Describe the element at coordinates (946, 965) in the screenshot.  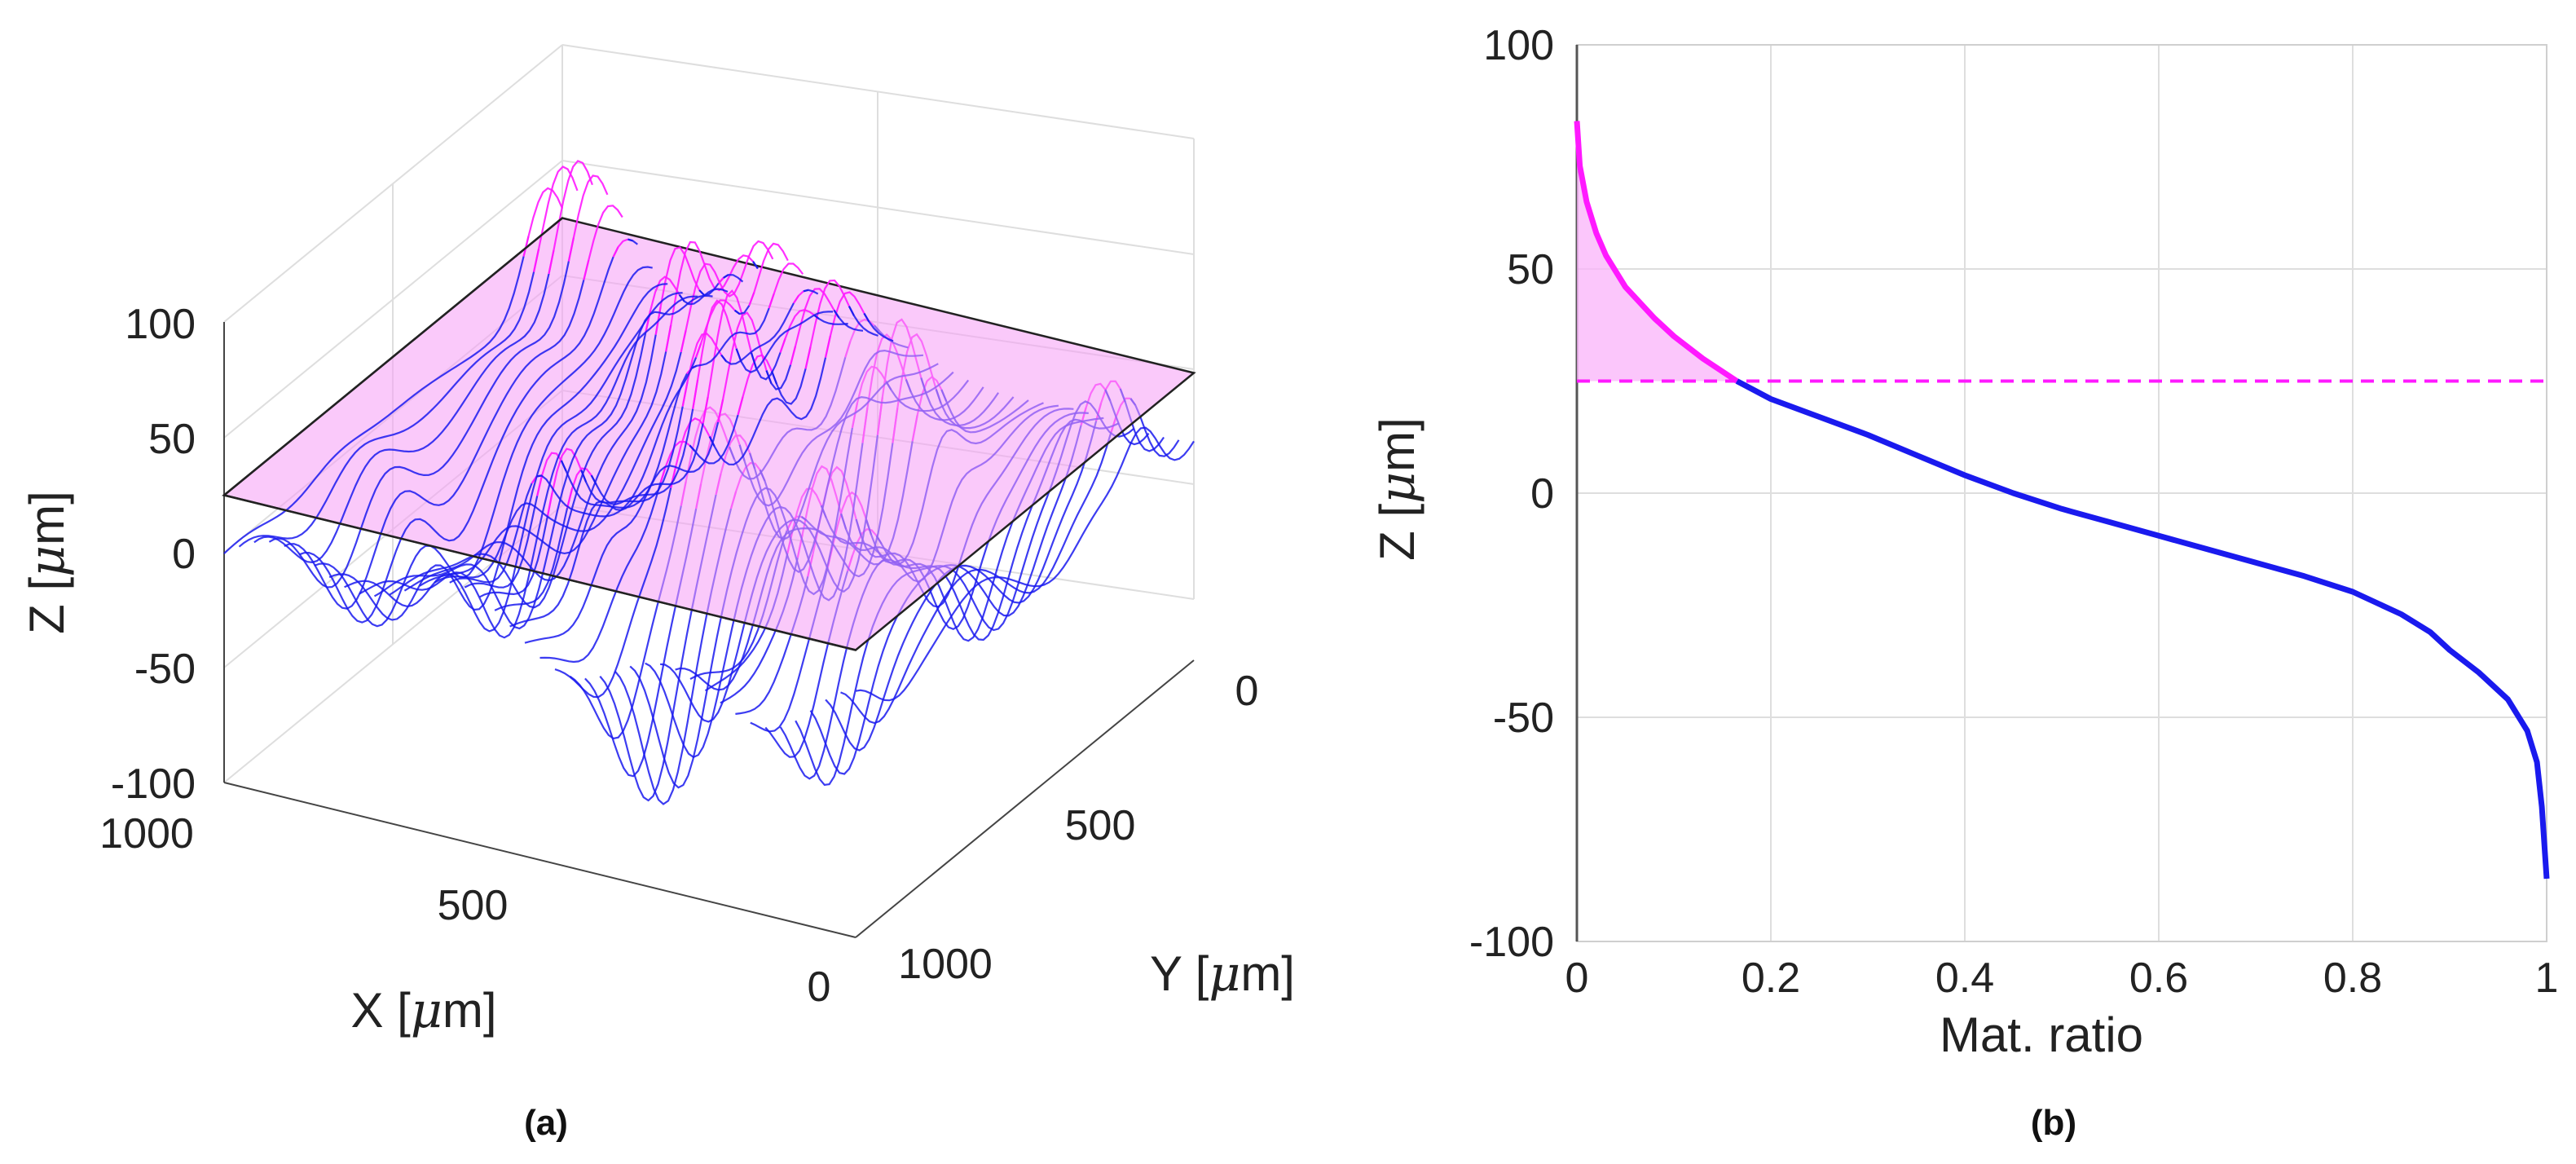
I see `y-tick-label: 1000` at that location.